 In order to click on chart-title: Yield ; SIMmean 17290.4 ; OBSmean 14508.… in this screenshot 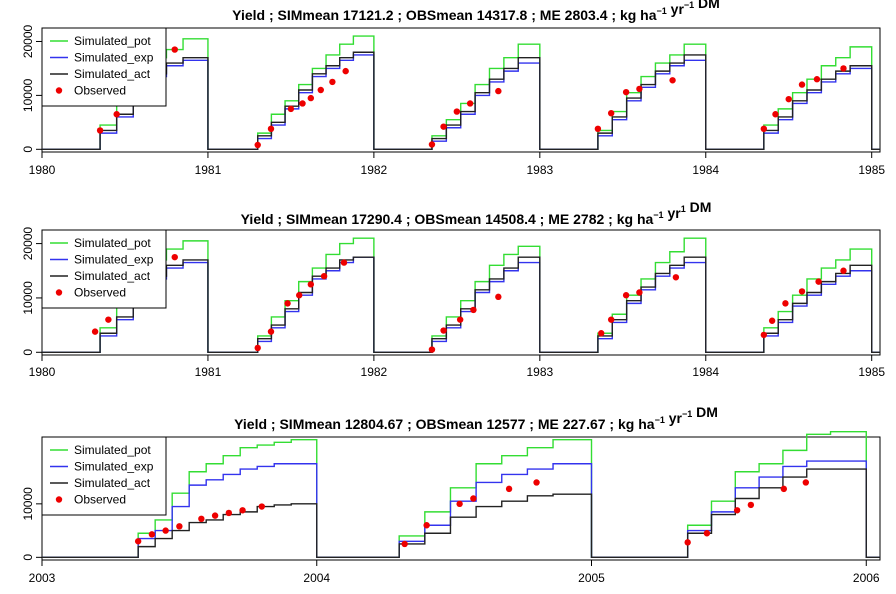, I will do `click(476, 213)`.